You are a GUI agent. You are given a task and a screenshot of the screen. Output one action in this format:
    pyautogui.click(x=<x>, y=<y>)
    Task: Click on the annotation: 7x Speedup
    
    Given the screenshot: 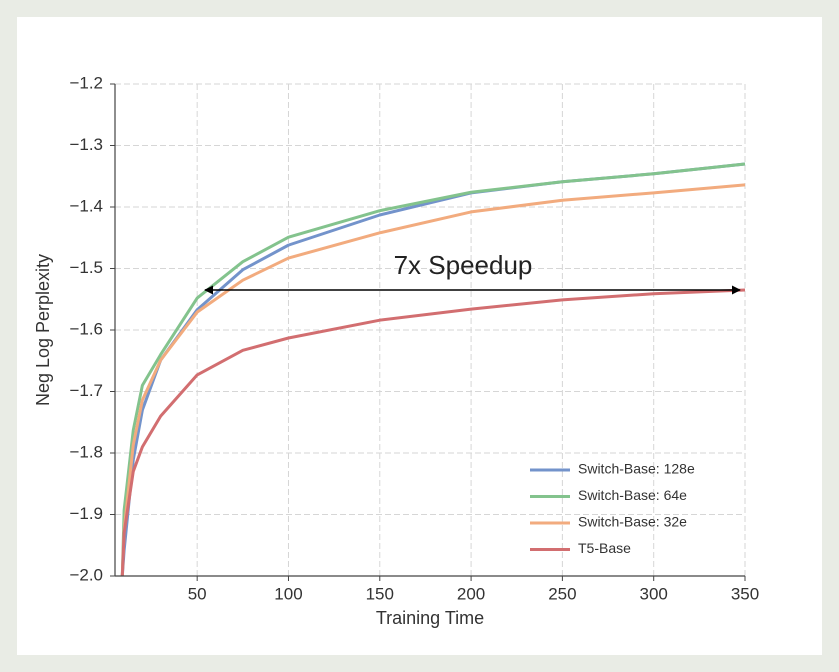 What is the action you would take?
    pyautogui.click(x=463, y=265)
    